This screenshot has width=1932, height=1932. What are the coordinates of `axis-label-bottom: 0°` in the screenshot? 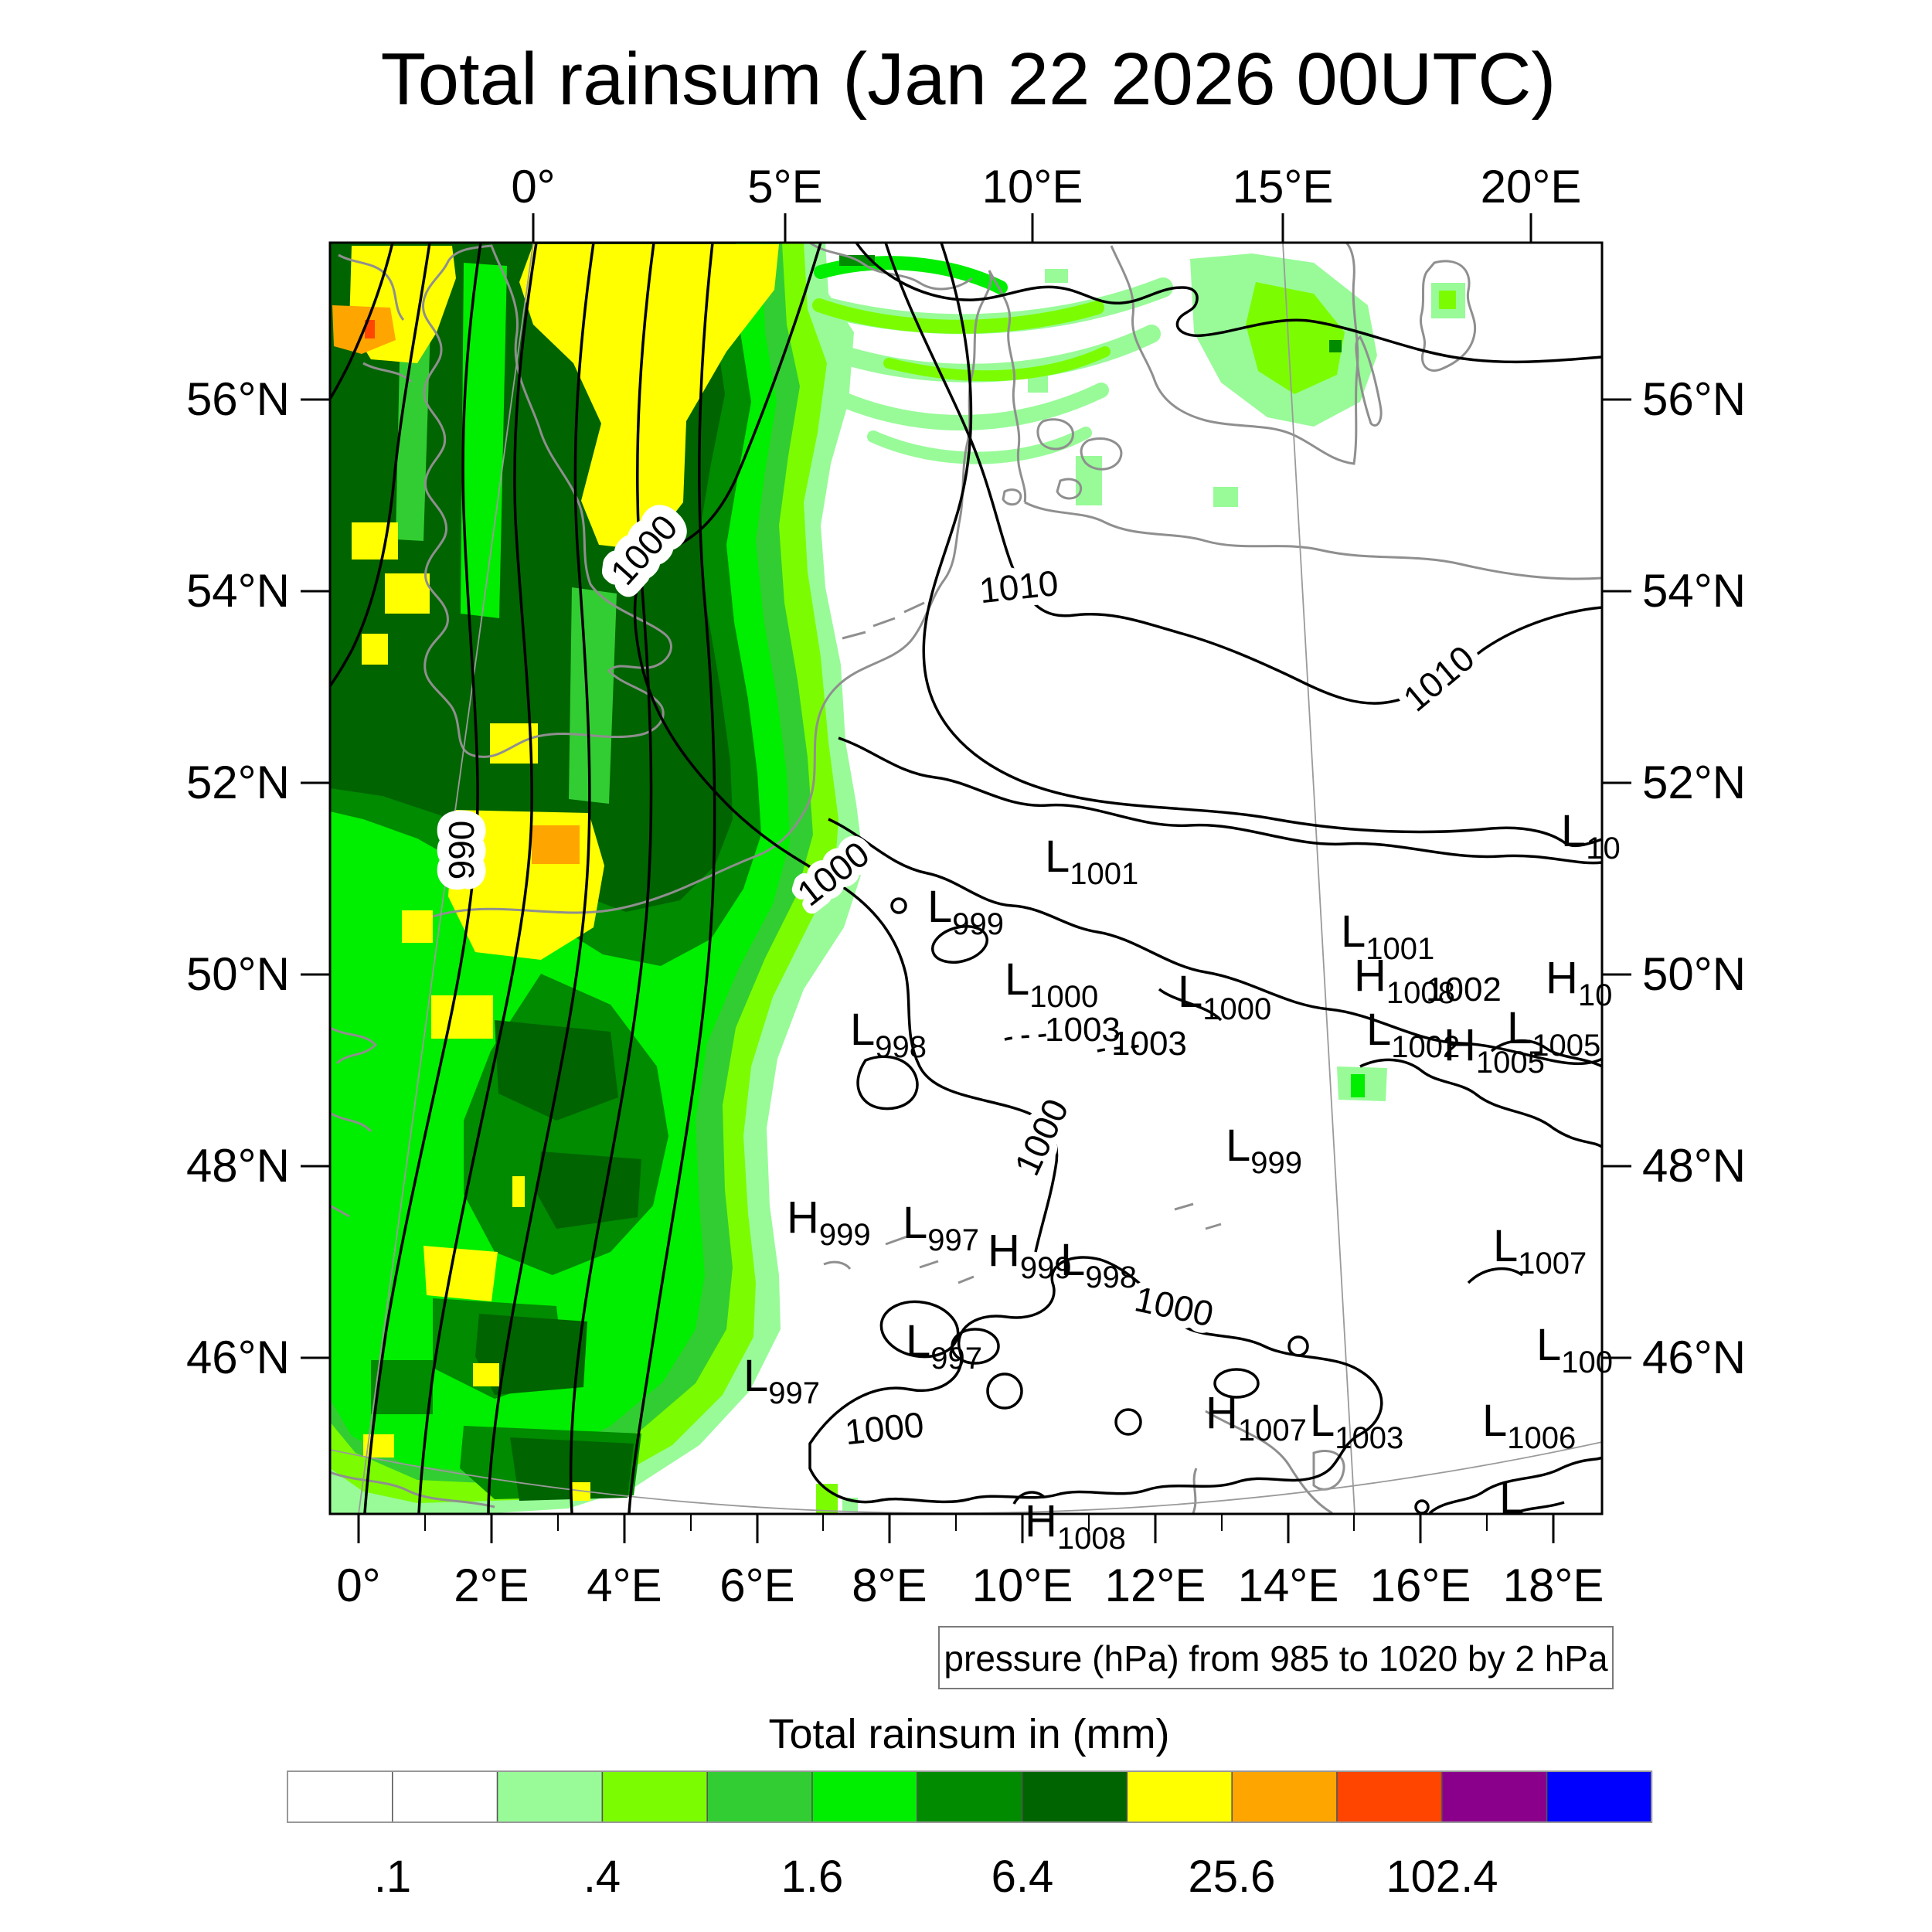 It's located at (358, 1586).